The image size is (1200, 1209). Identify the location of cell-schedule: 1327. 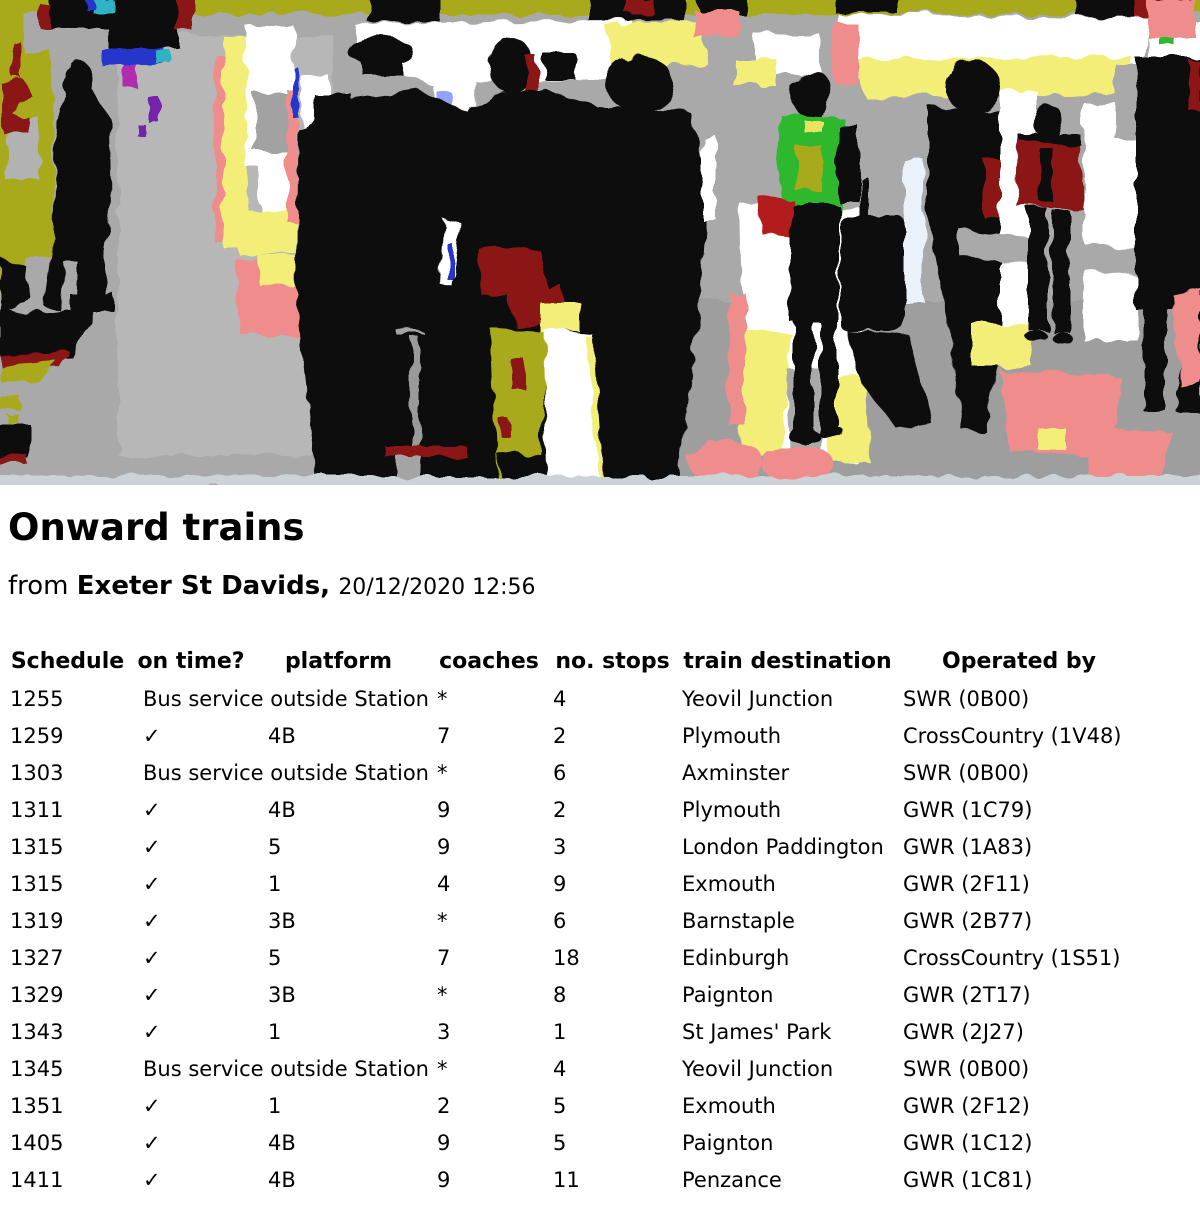
(37, 957).